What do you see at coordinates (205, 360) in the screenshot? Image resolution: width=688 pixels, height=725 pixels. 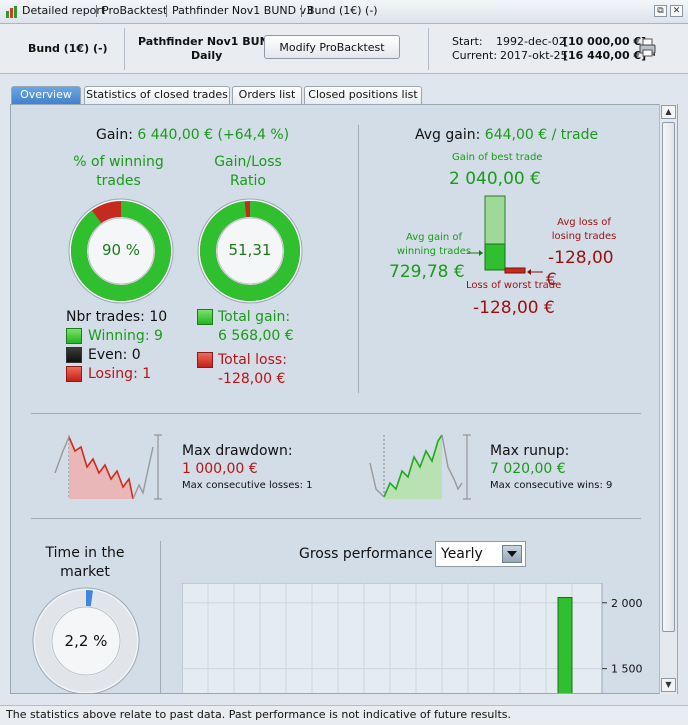 I see `total-loss-swatch` at bounding box center [205, 360].